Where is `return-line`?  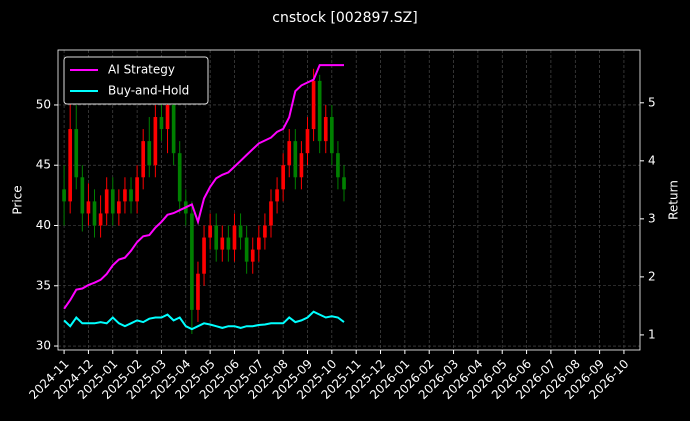 return-line is located at coordinates (204, 320).